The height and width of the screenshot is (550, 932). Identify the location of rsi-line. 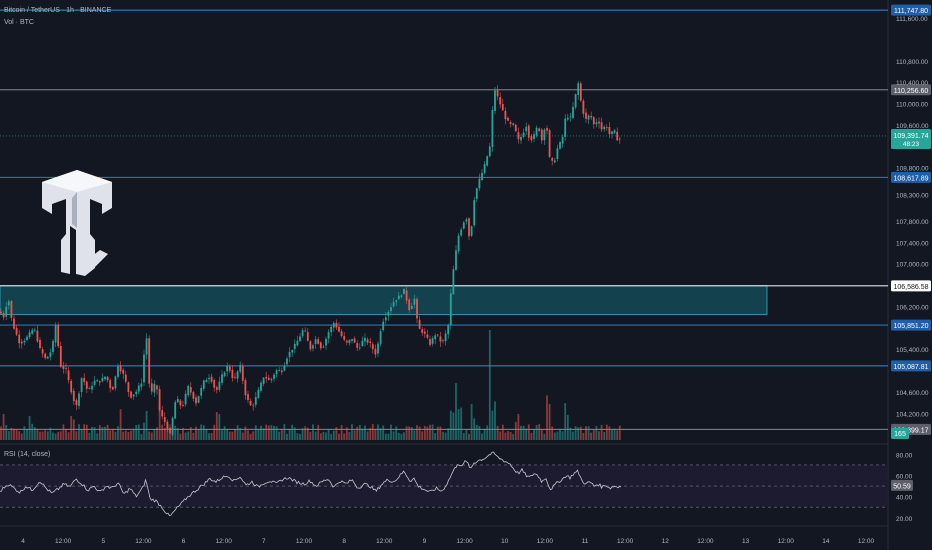
(311, 484).